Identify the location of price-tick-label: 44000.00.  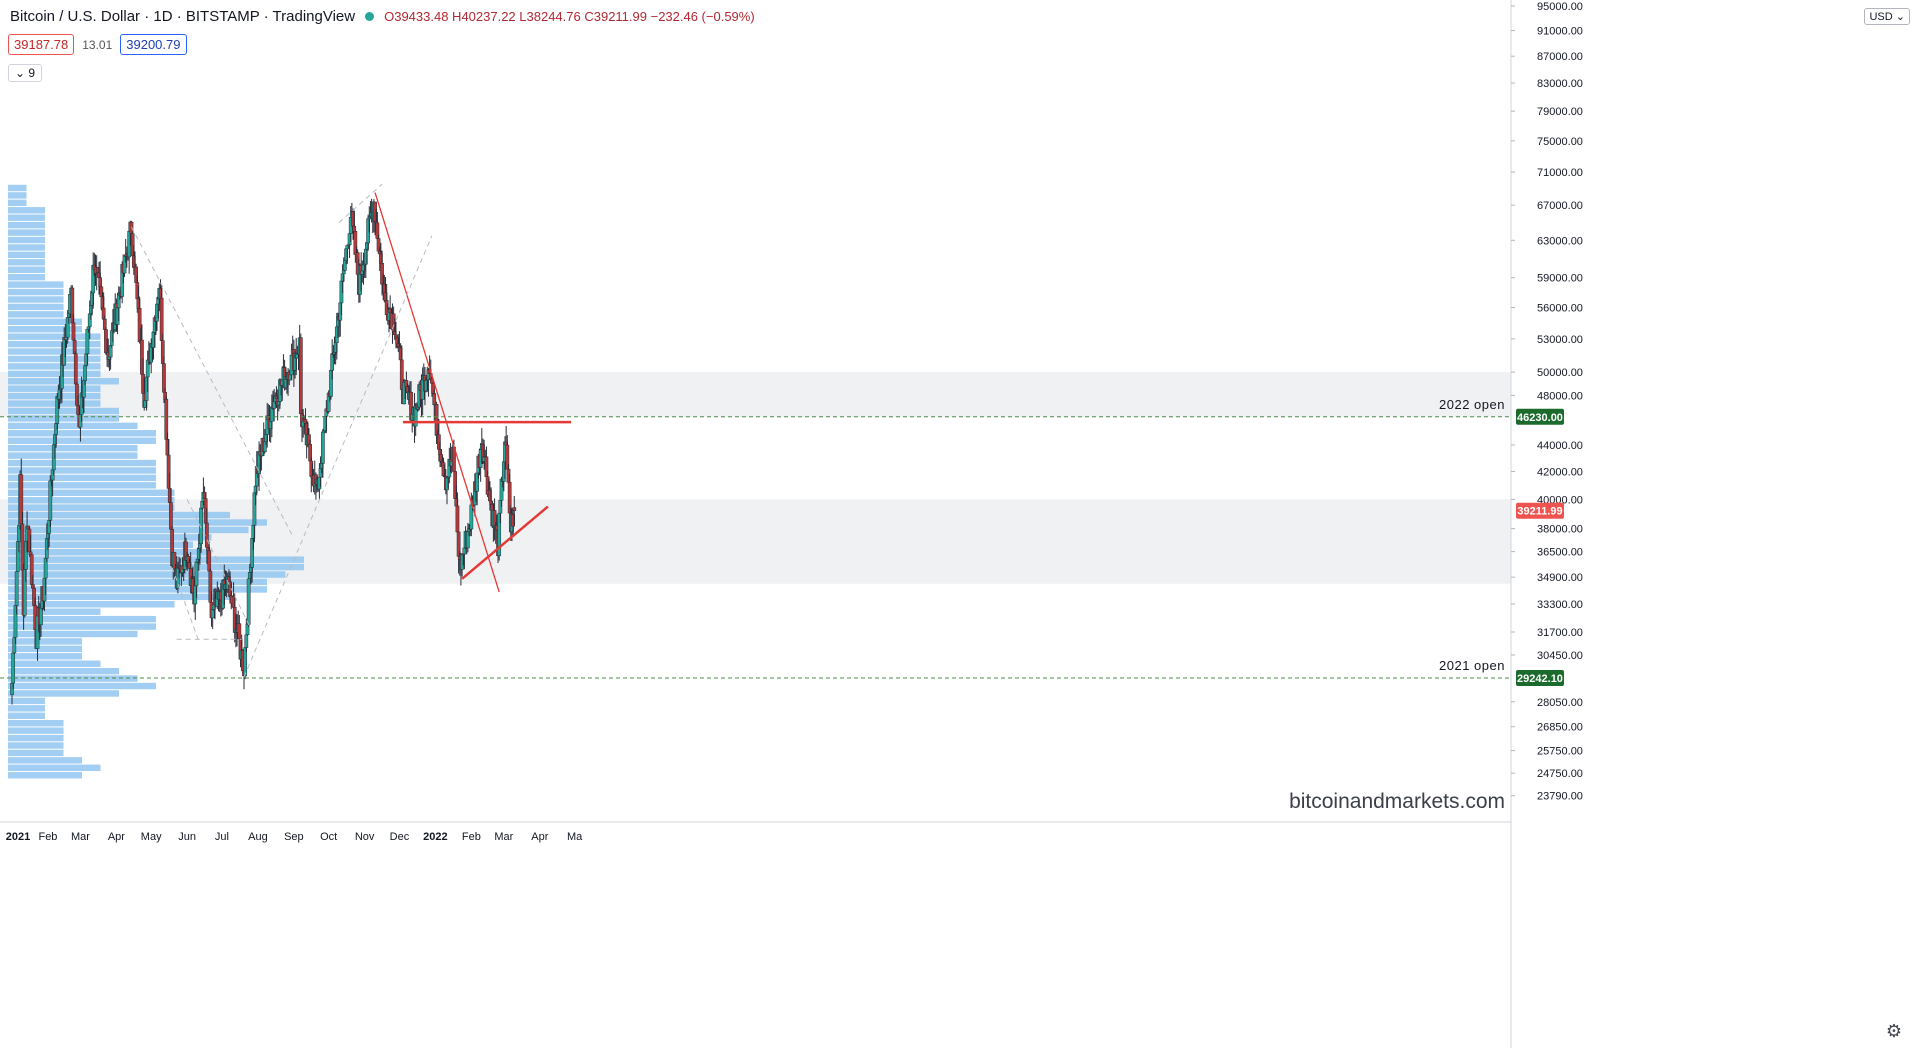
(1560, 446).